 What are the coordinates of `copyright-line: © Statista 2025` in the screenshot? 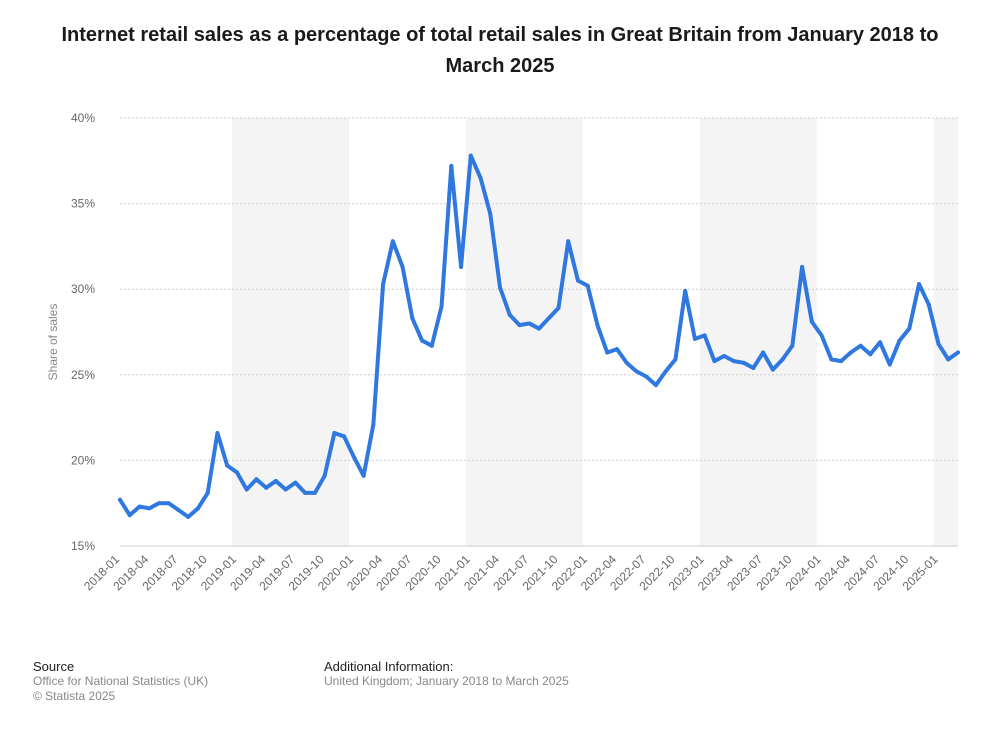 It's located at (74, 696).